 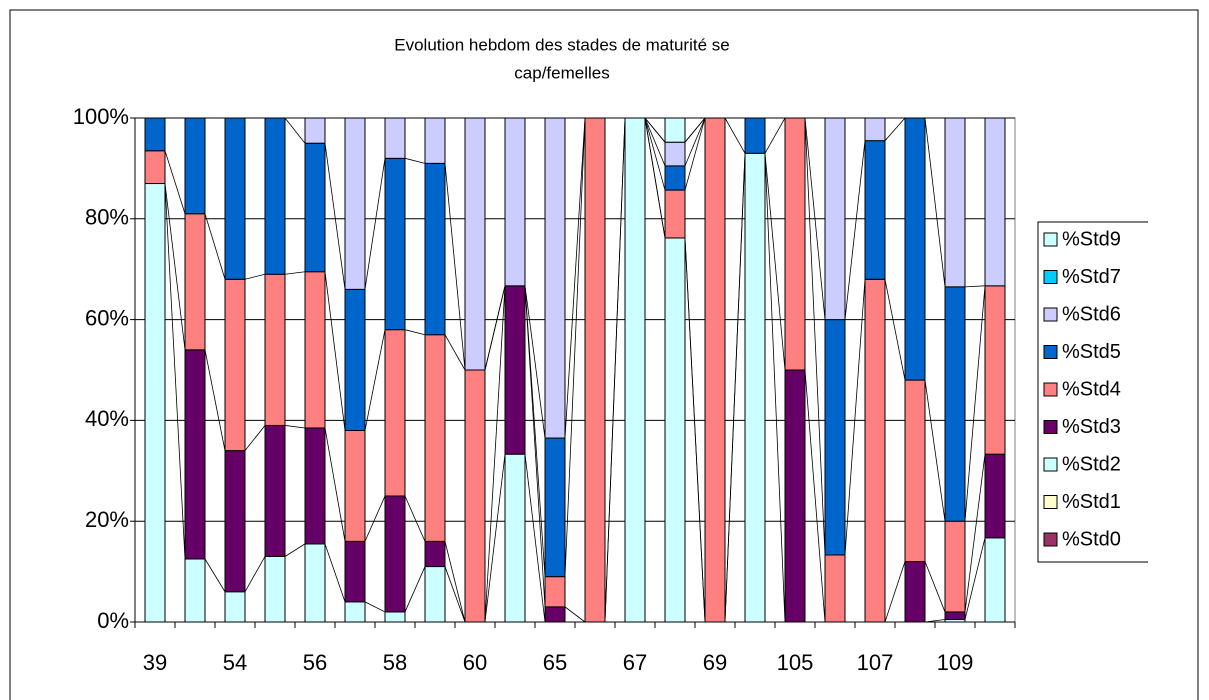 What do you see at coordinates (475, 662) in the screenshot?
I see `x-tick-label: 60` at bounding box center [475, 662].